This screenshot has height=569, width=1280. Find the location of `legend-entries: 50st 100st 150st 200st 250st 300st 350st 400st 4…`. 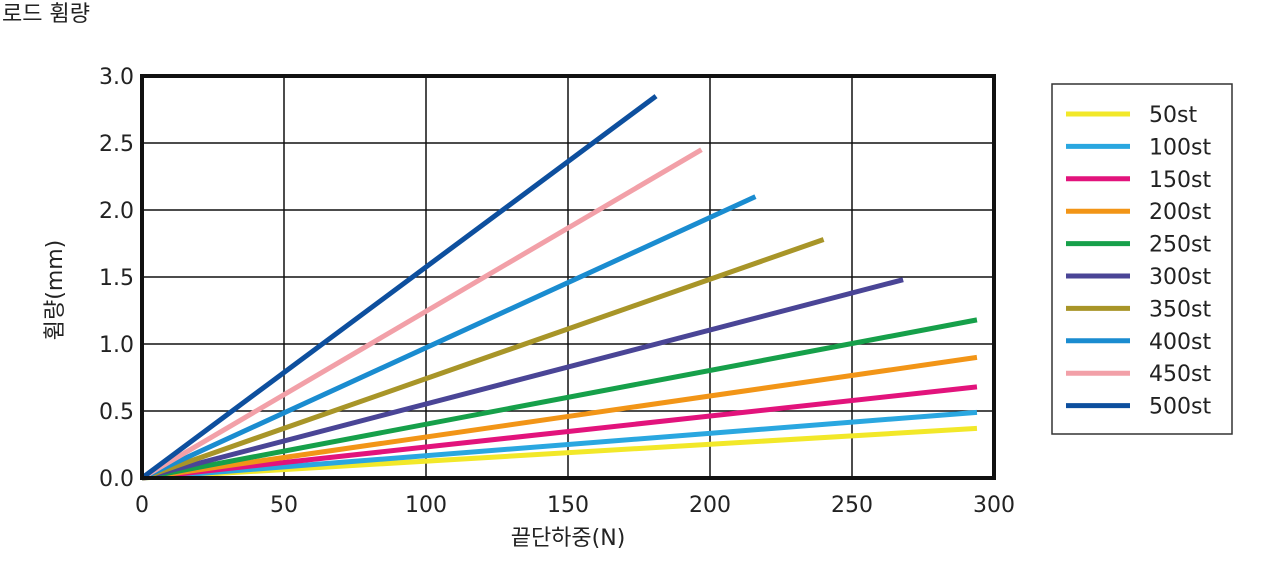

legend-entries: 50st 100st 150st 200st 250st 300st 350st 400st 4… is located at coordinates (1138, 261).